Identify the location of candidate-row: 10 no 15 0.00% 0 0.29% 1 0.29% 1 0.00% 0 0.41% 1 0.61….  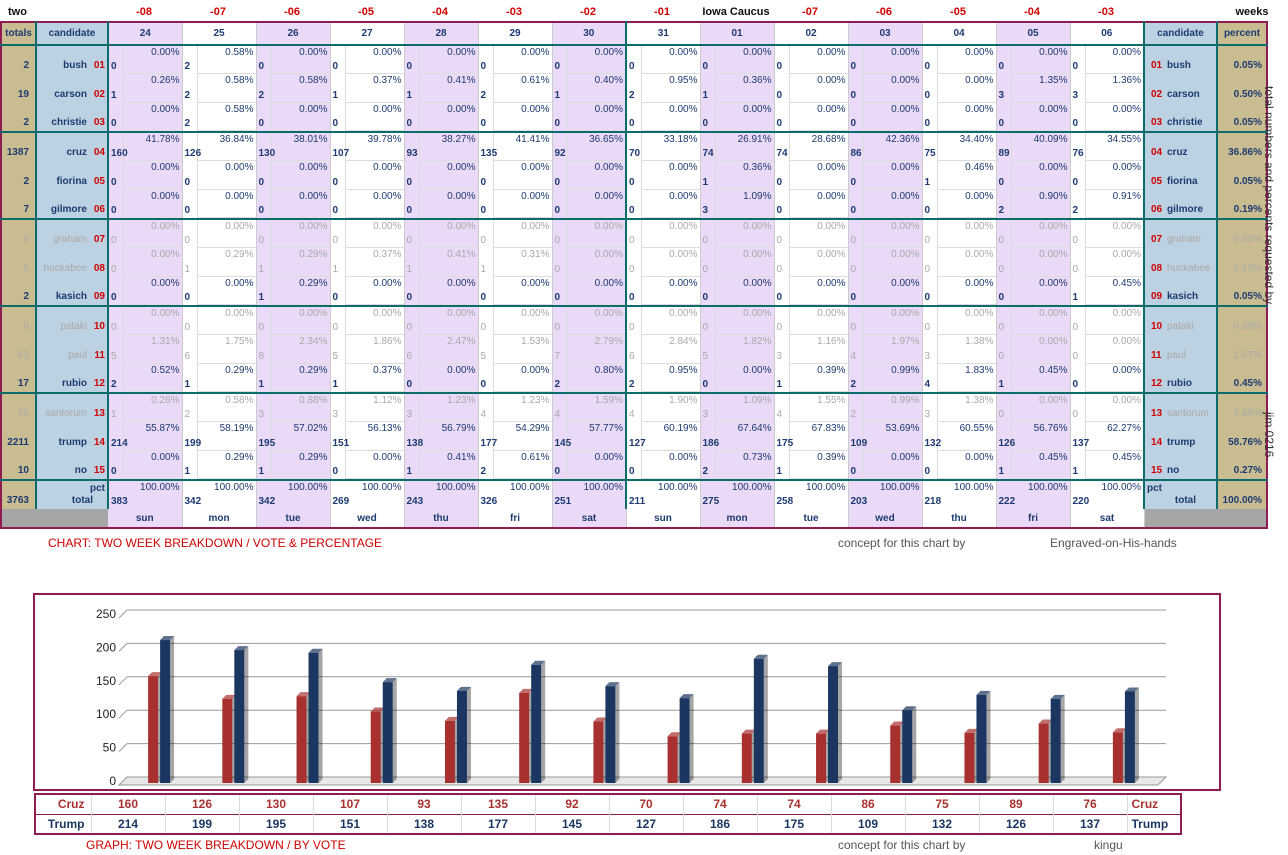
(634, 466).